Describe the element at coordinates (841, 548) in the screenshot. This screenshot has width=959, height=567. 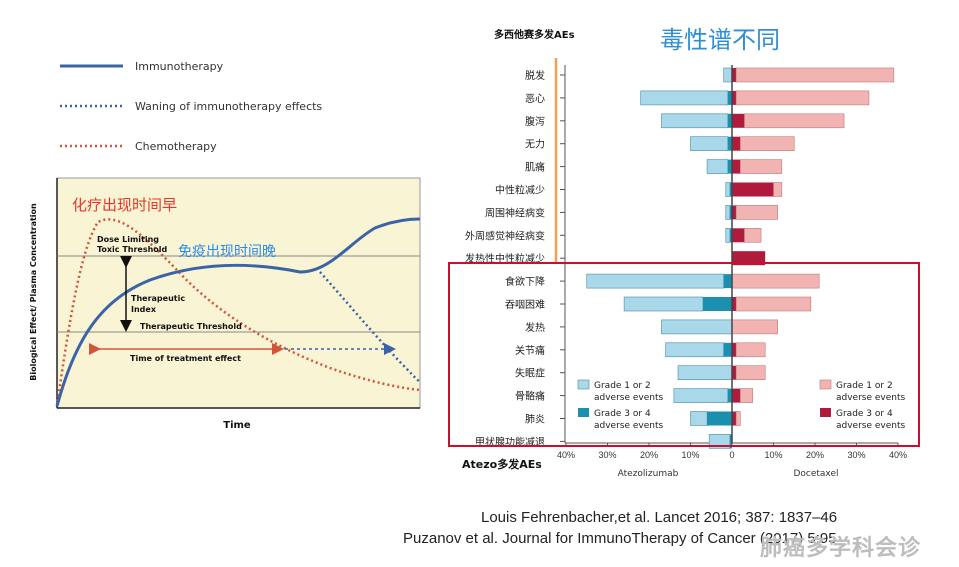
I see `watermark: 肺癌多学科会诊` at that location.